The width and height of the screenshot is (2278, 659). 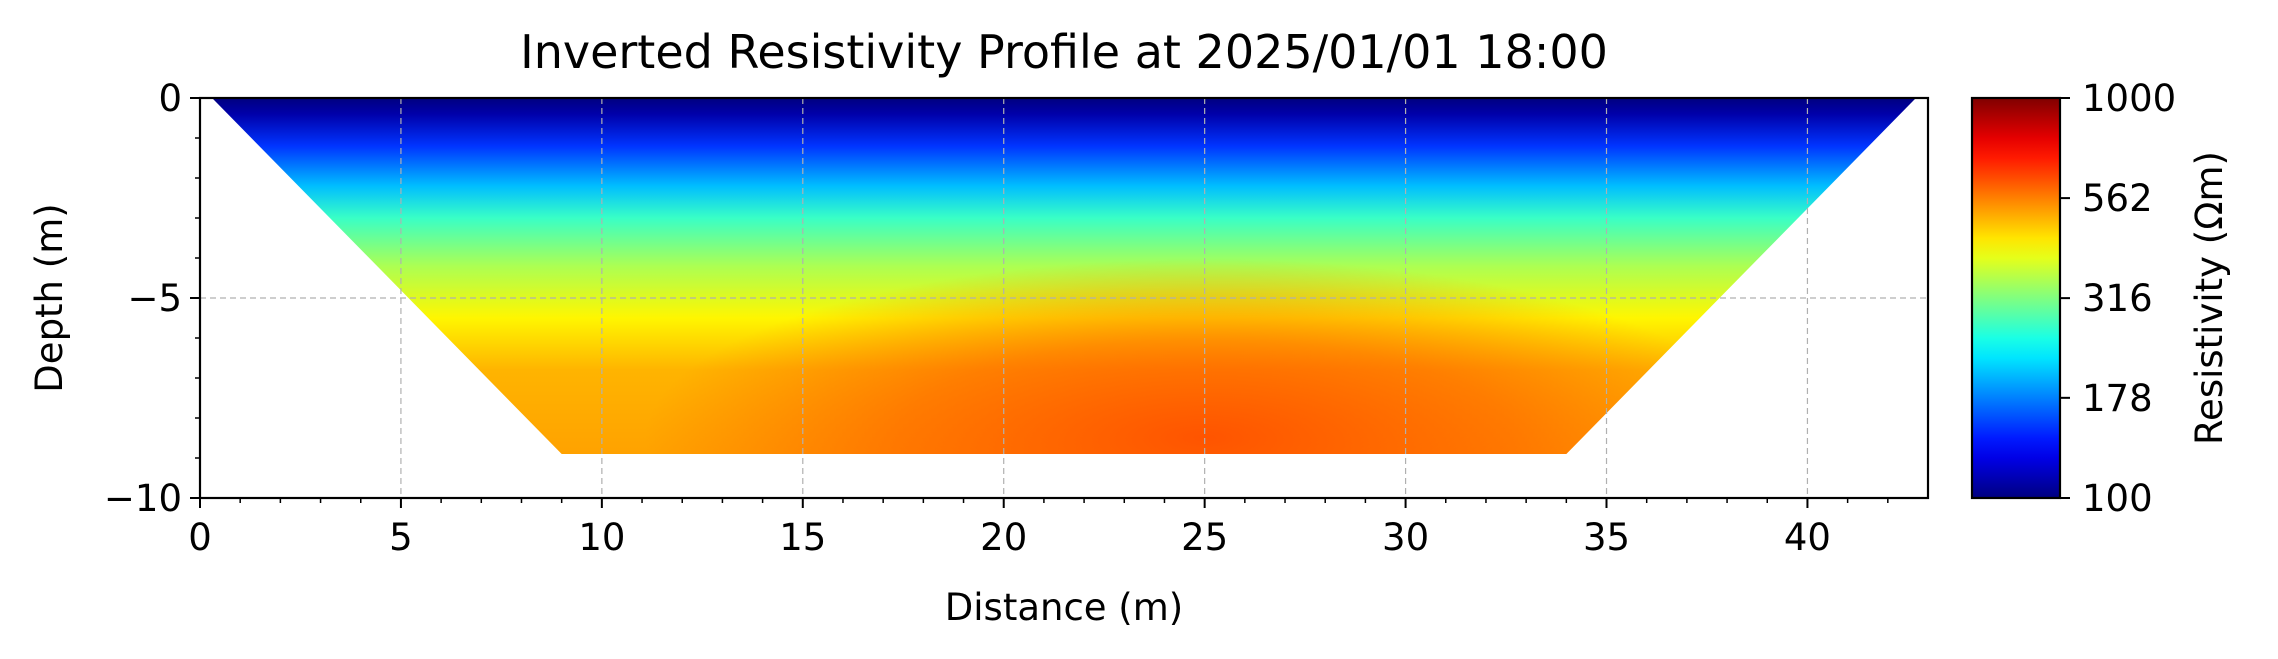 What do you see at coordinates (1038, 528) in the screenshot?
I see `x-axis-ticks: 0 5 10 15 20 25 30 35 40` at bounding box center [1038, 528].